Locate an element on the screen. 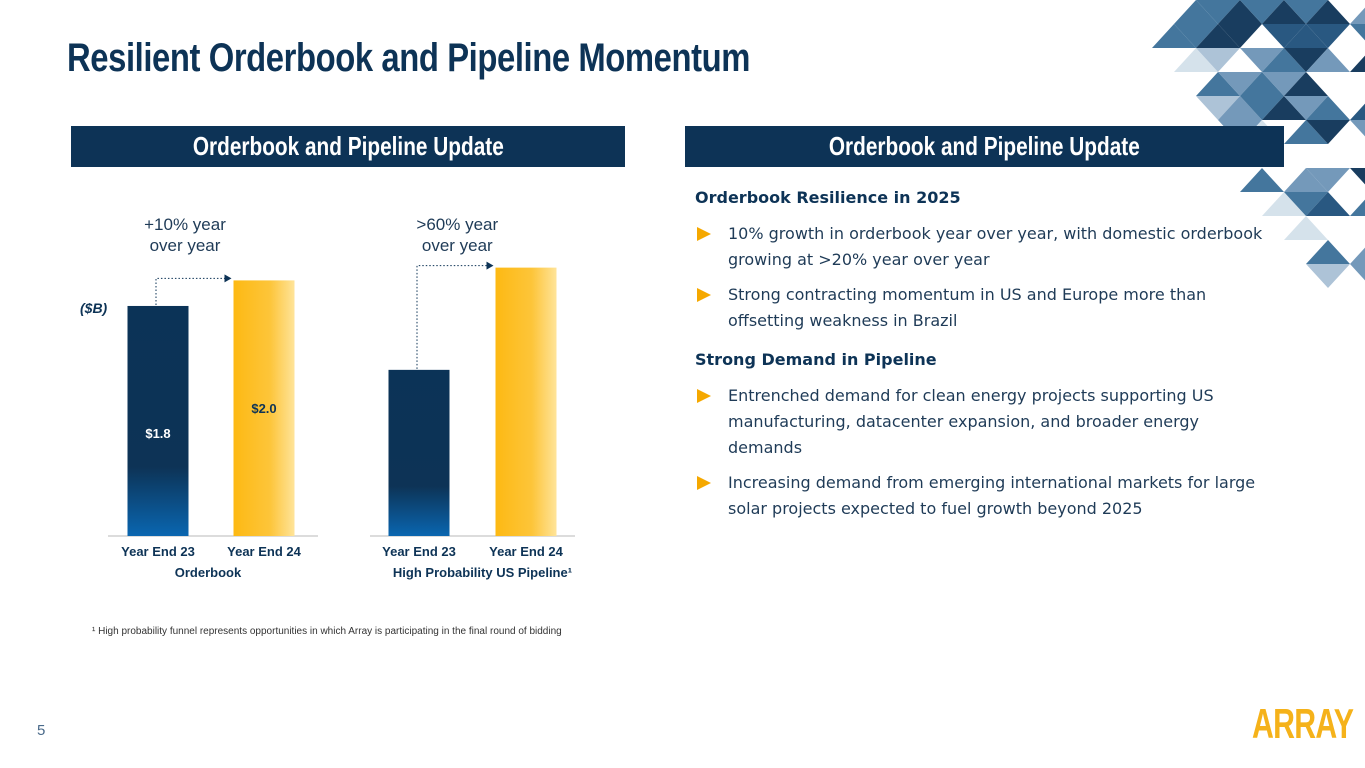 The width and height of the screenshot is (1365, 768). section-heading: Orderbook Resilience in 2025 is located at coordinates (828, 197).